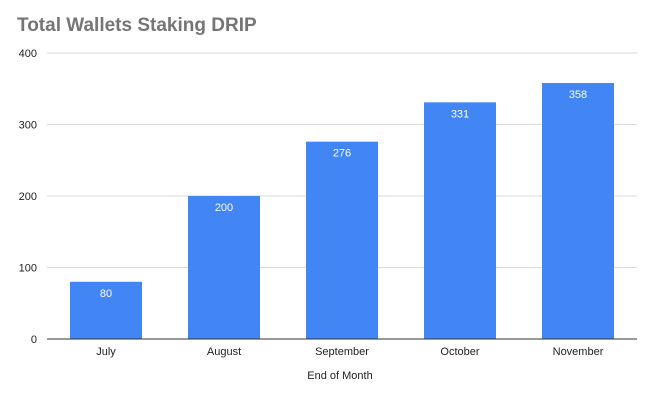 This screenshot has width=655, height=400. Describe the element at coordinates (460, 114) in the screenshot. I see `data-label: 331` at that location.